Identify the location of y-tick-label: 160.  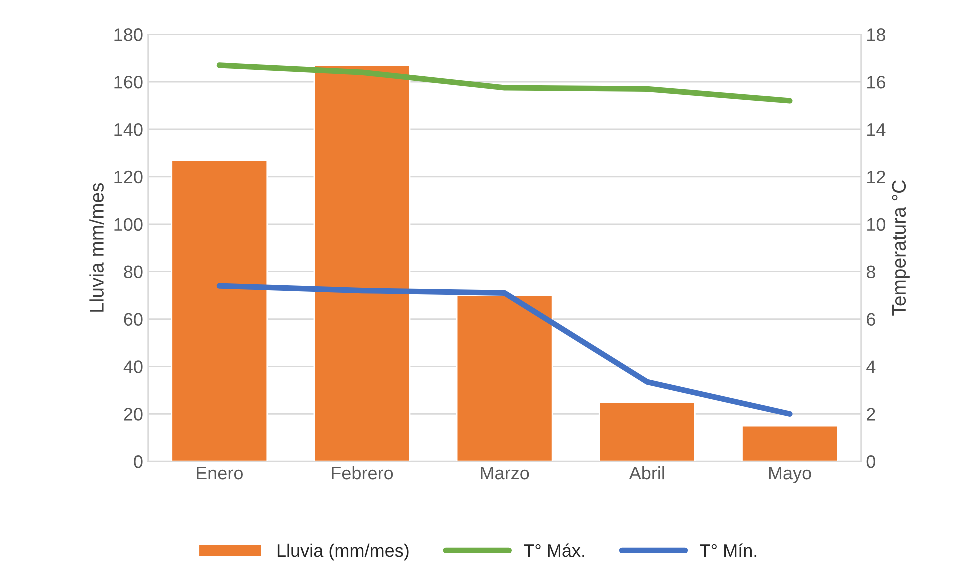
(128, 82).